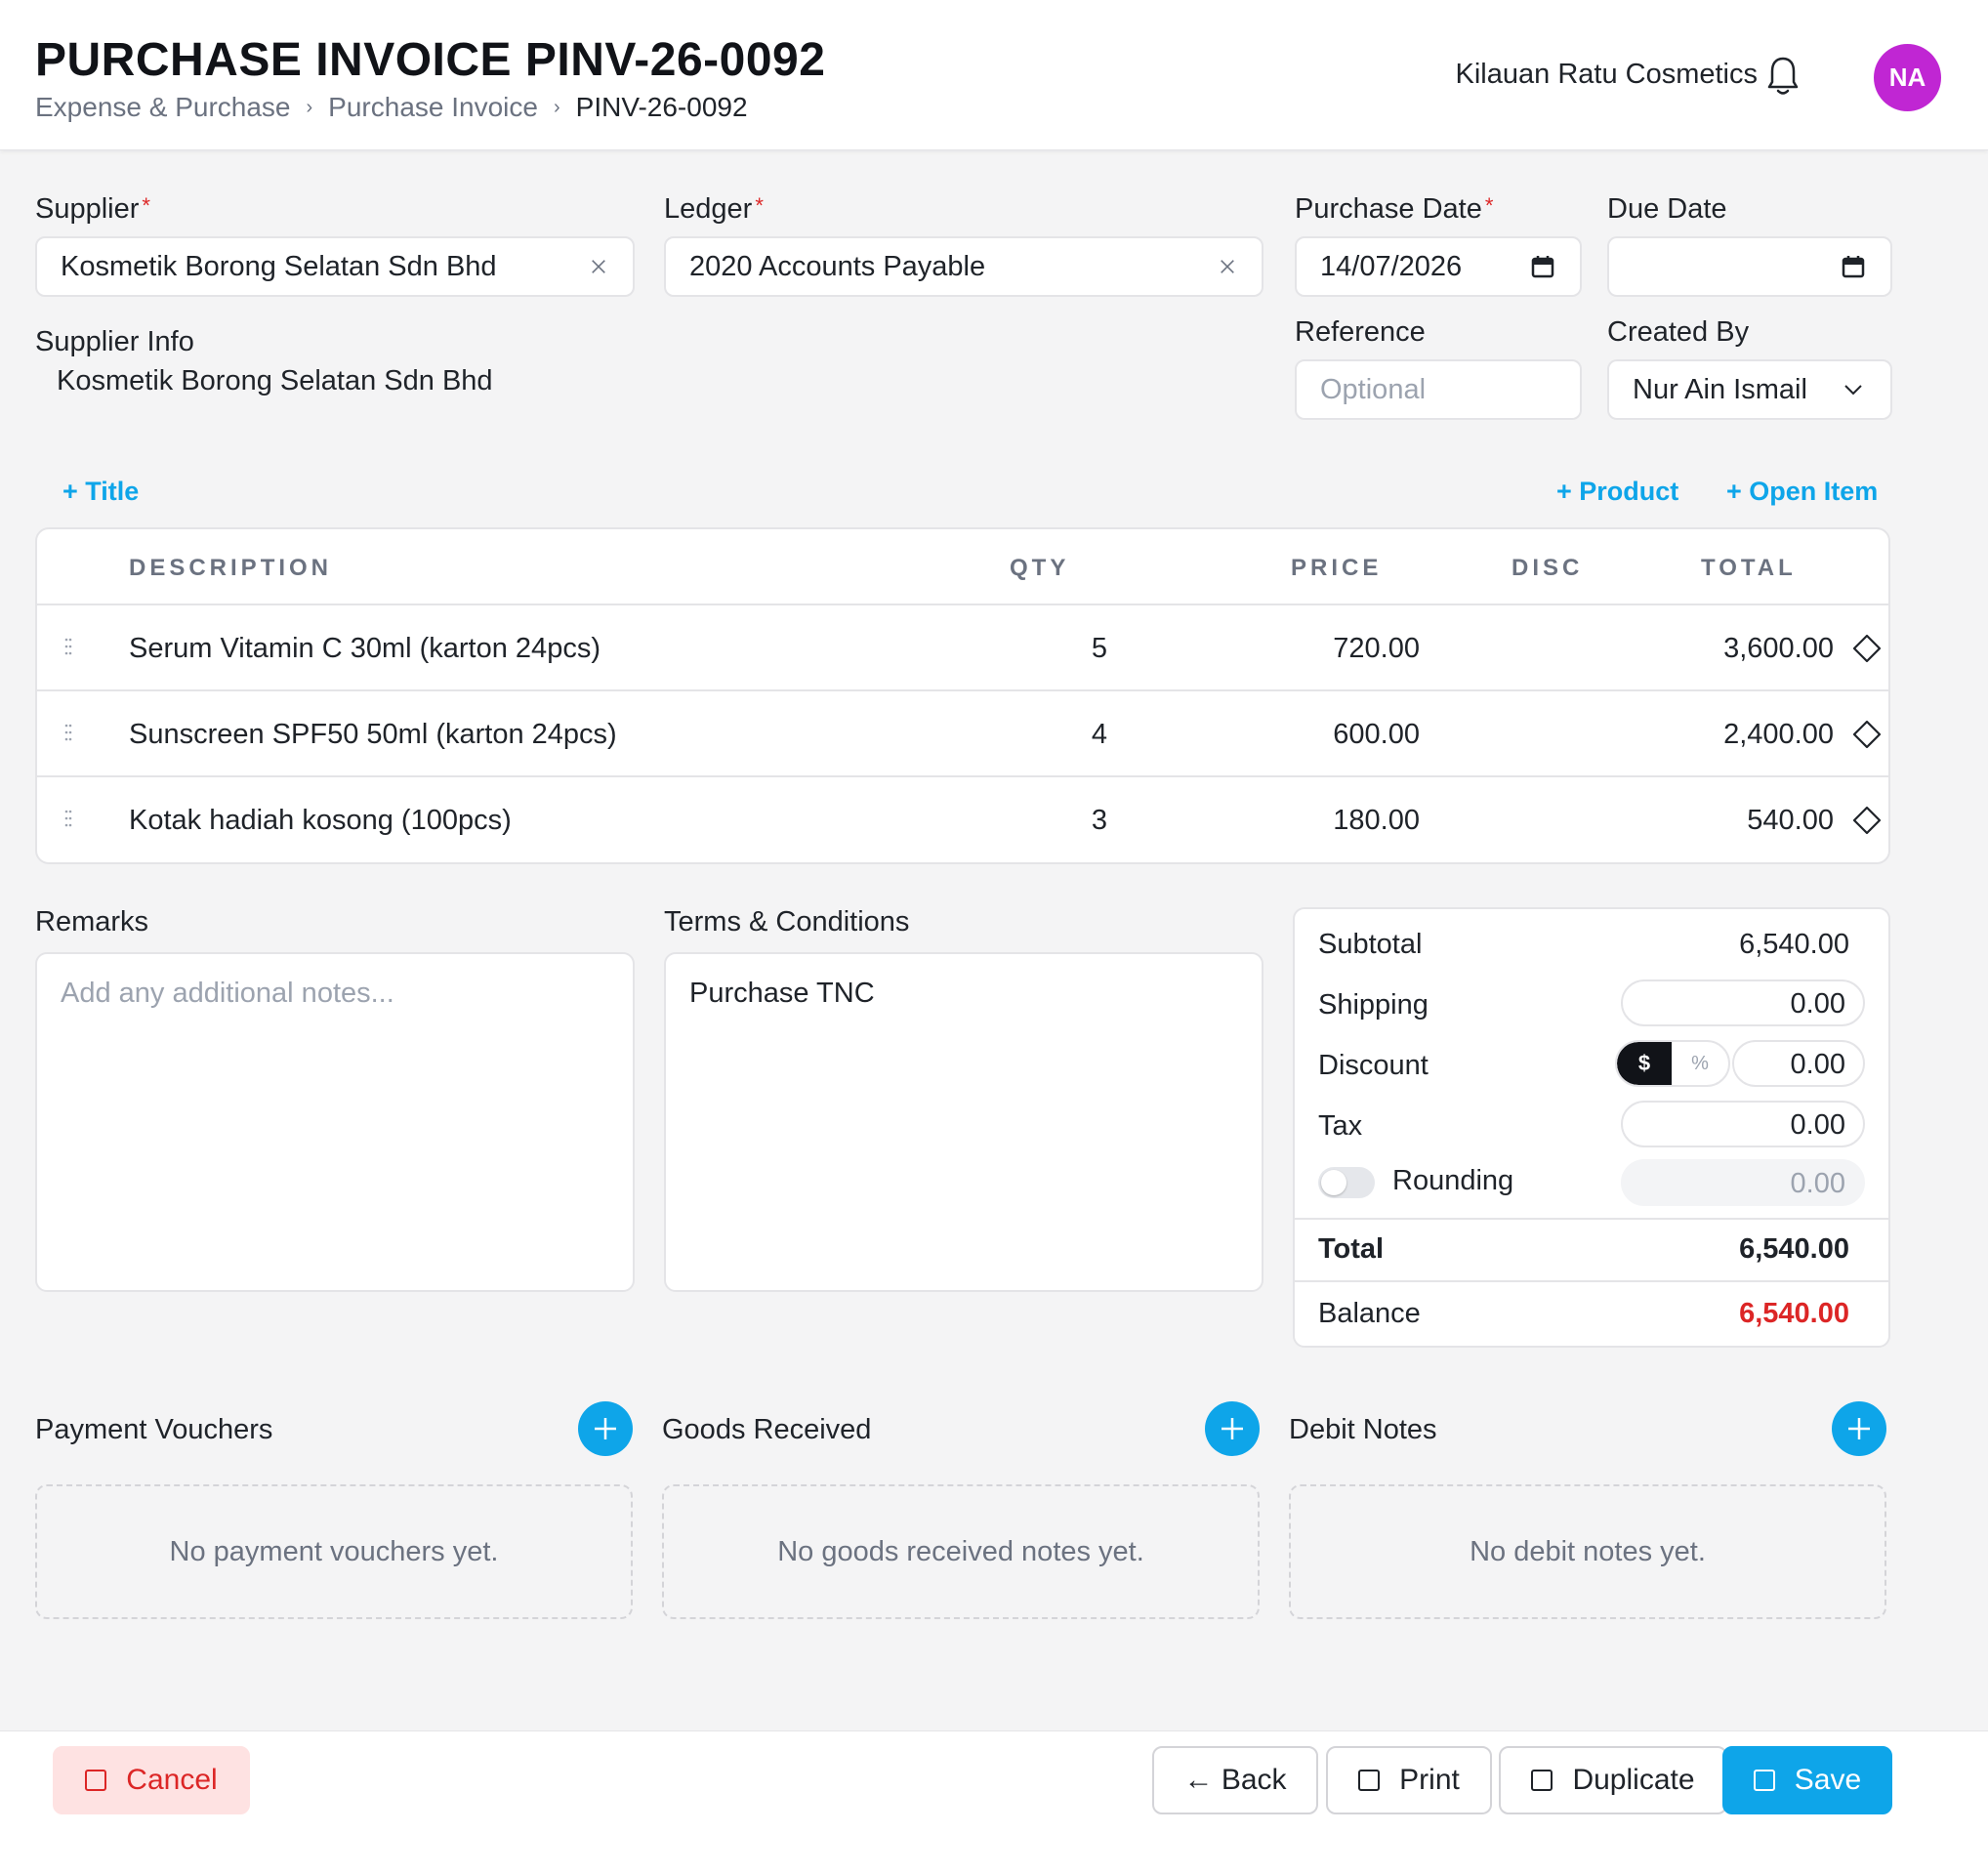 This screenshot has height=1875, width=1988. What do you see at coordinates (1678, 332) in the screenshot?
I see `created-by-label: Created By` at bounding box center [1678, 332].